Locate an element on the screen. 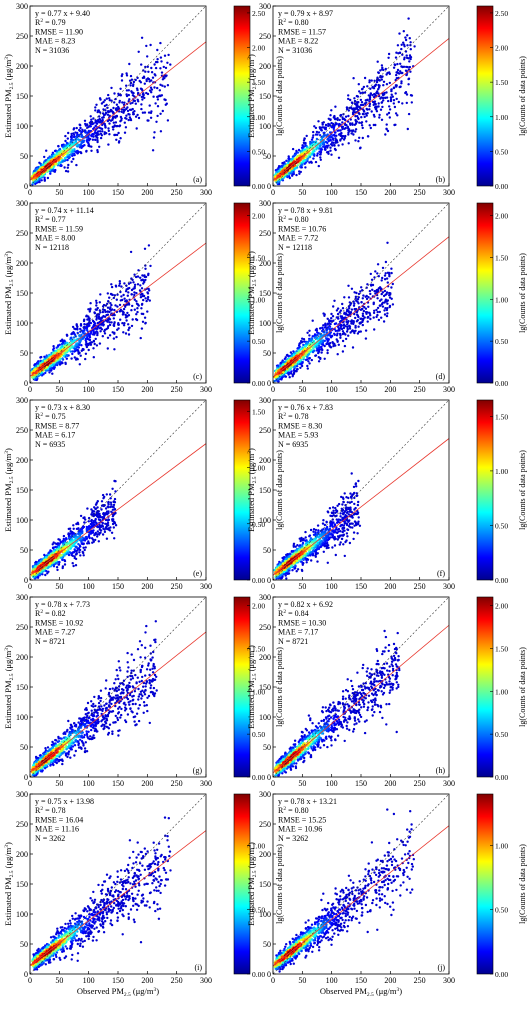 The height and width of the screenshot is (1024, 528). r-squared-value: = 0.79 is located at coordinates (54, 22).